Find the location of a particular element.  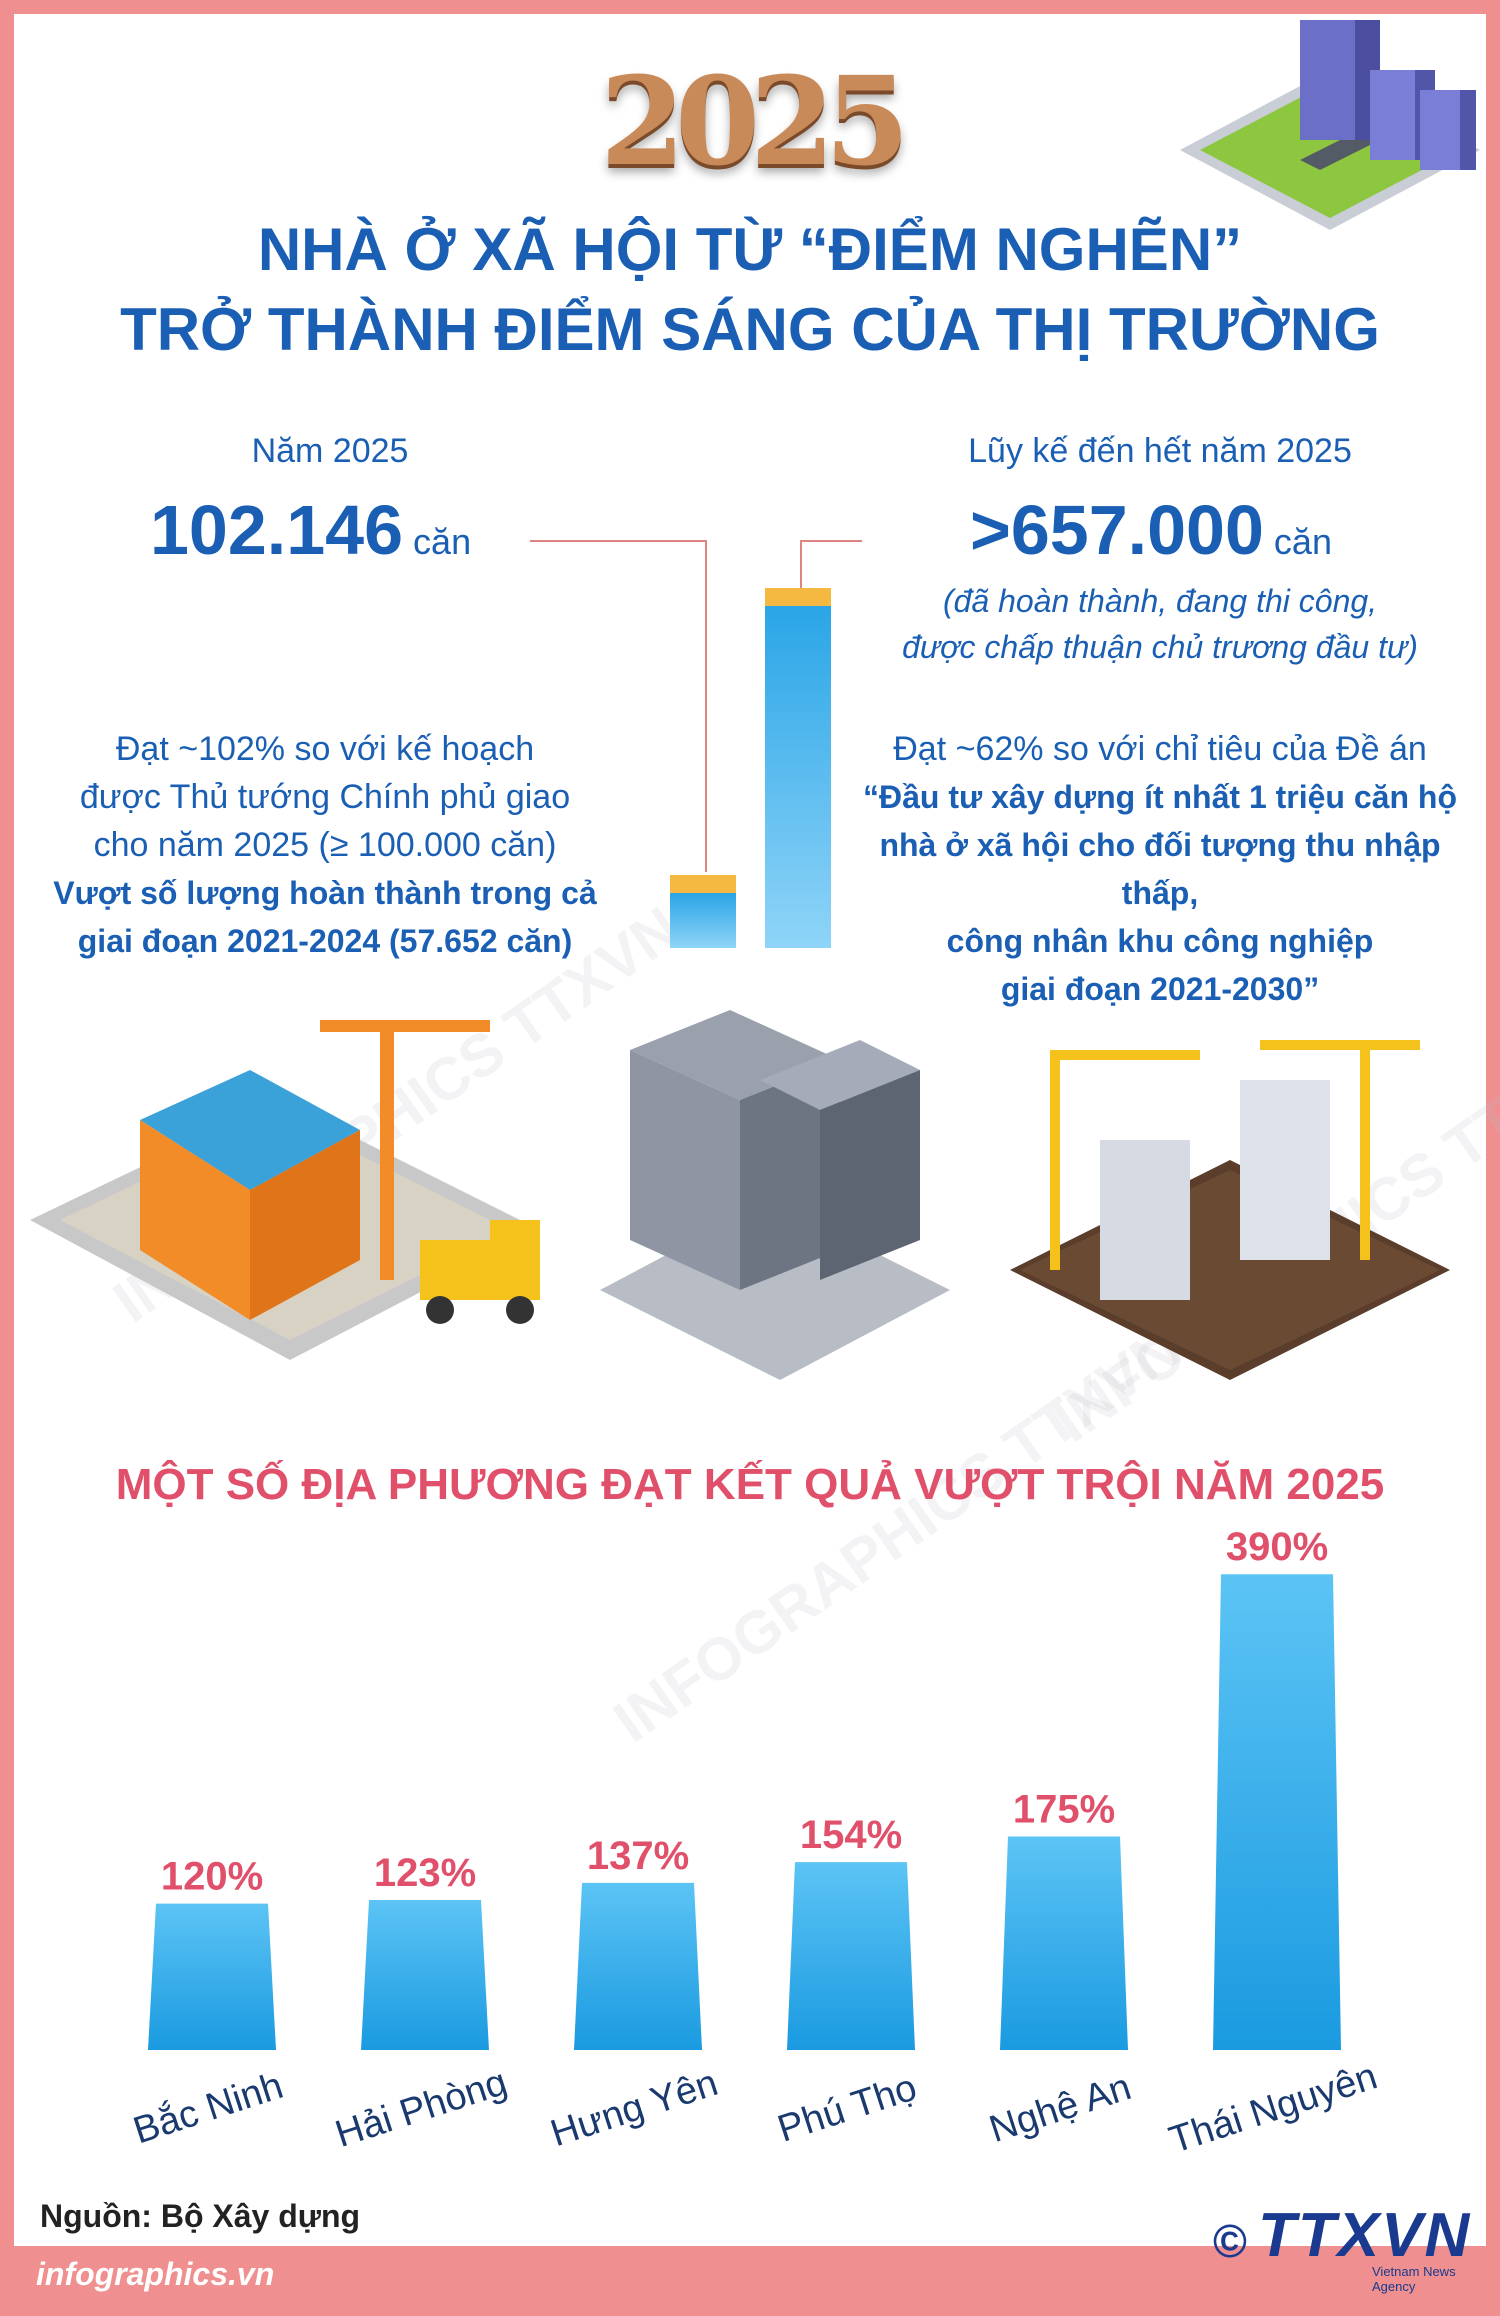

mini-bar-cap-2025 is located at coordinates (703, 884).